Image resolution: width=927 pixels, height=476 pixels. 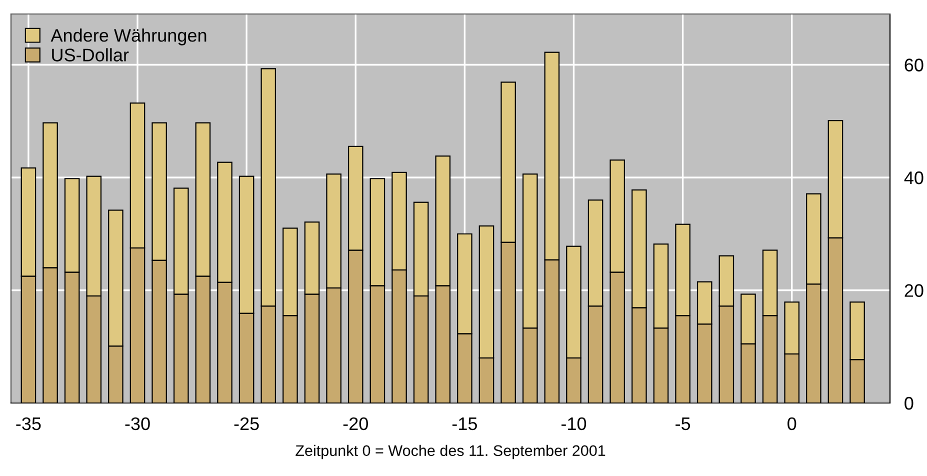 I want to click on y-tick-label: 40, so click(x=914, y=177).